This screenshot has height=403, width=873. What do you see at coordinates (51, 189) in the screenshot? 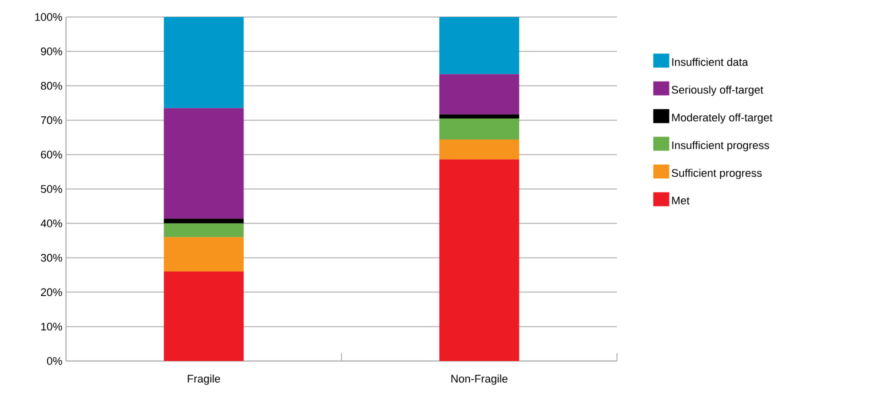
I see `y-tick-label: 50%` at bounding box center [51, 189].